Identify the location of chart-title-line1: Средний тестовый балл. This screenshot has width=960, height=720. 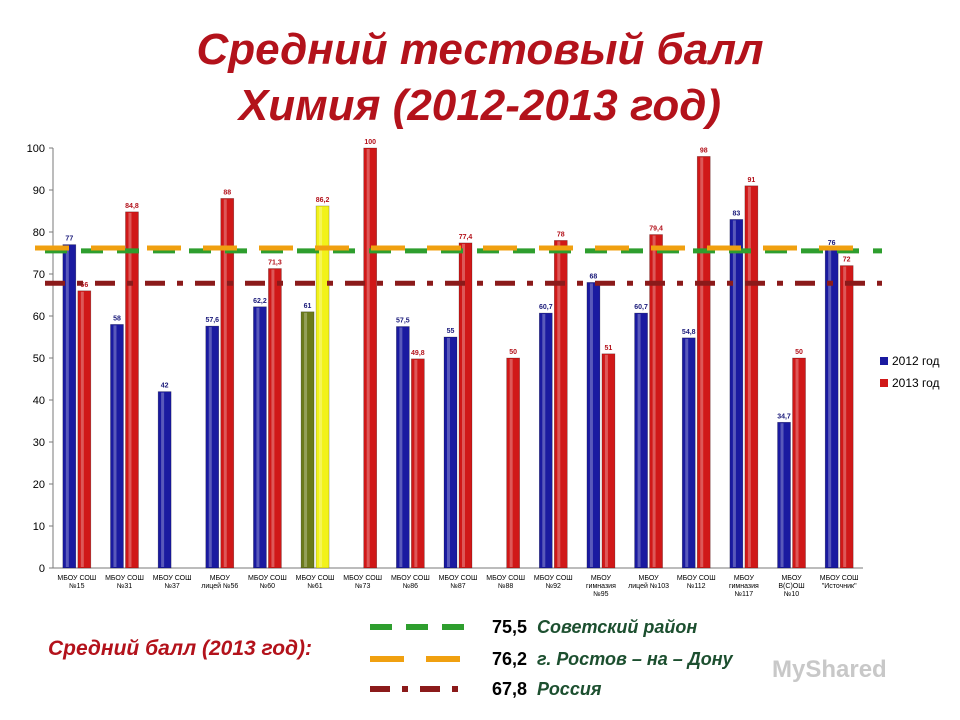
(480, 49).